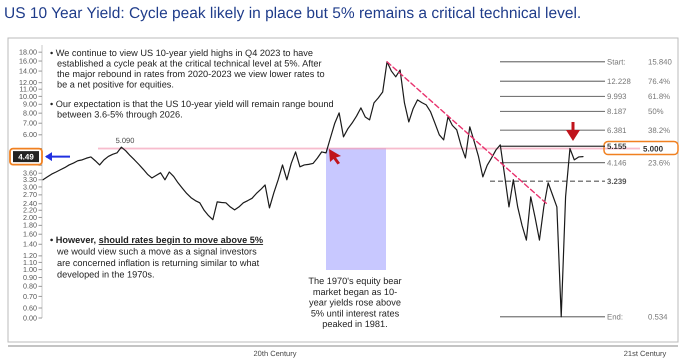  What do you see at coordinates (293, 13) in the screenshot?
I see `chart-title: US 10 Year Yield: Cycle peak likely in place but 5% remains a critical technical level.` at bounding box center [293, 13].